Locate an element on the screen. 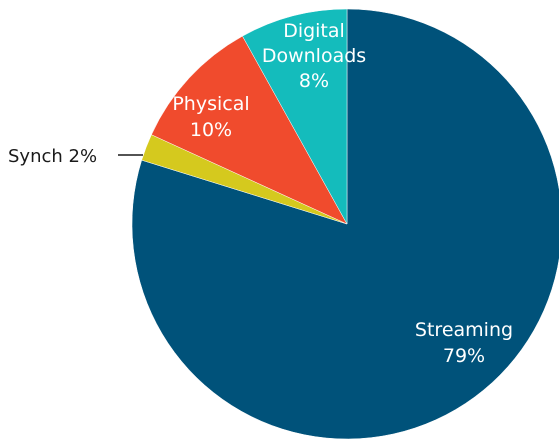  pie-label-physical: Physical is located at coordinates (210, 104).